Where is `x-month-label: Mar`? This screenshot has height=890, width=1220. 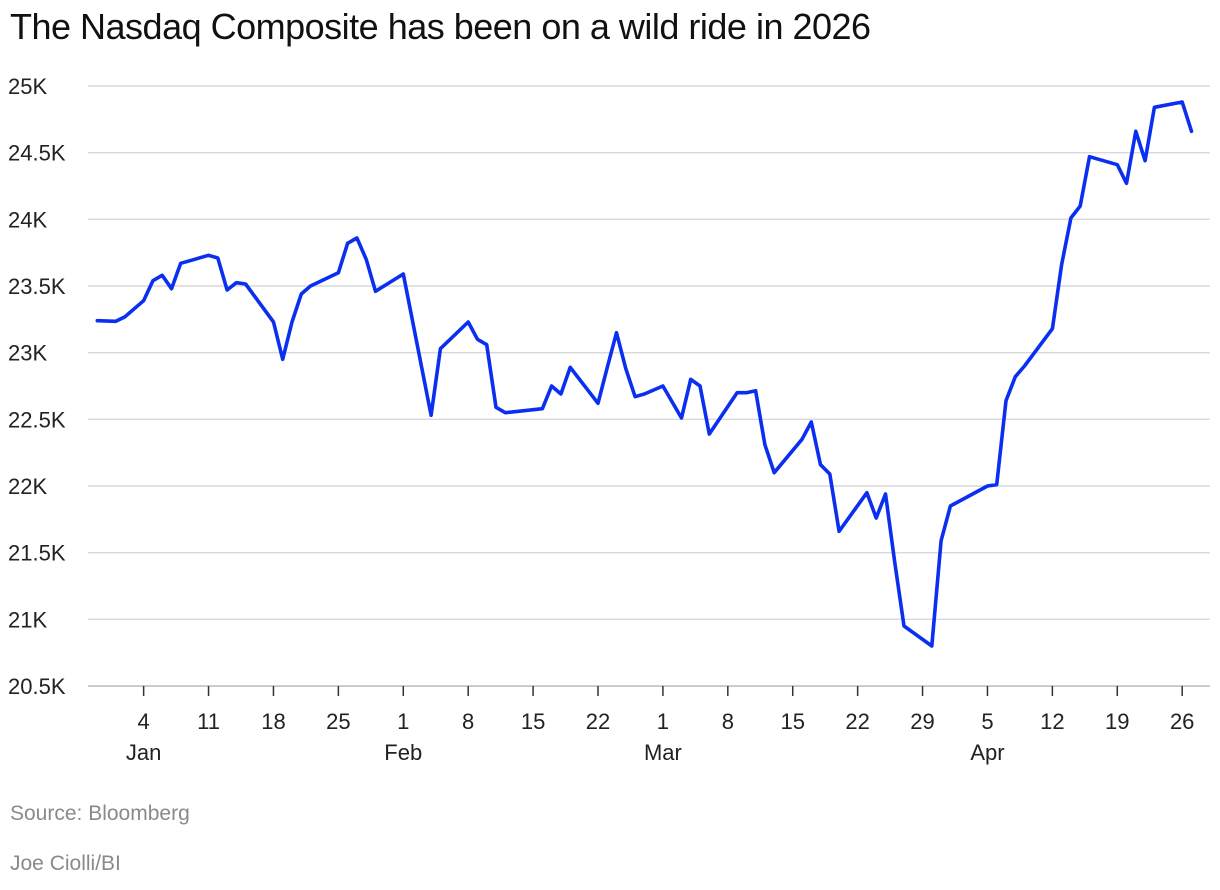
x-month-label: Mar is located at coordinates (663, 752).